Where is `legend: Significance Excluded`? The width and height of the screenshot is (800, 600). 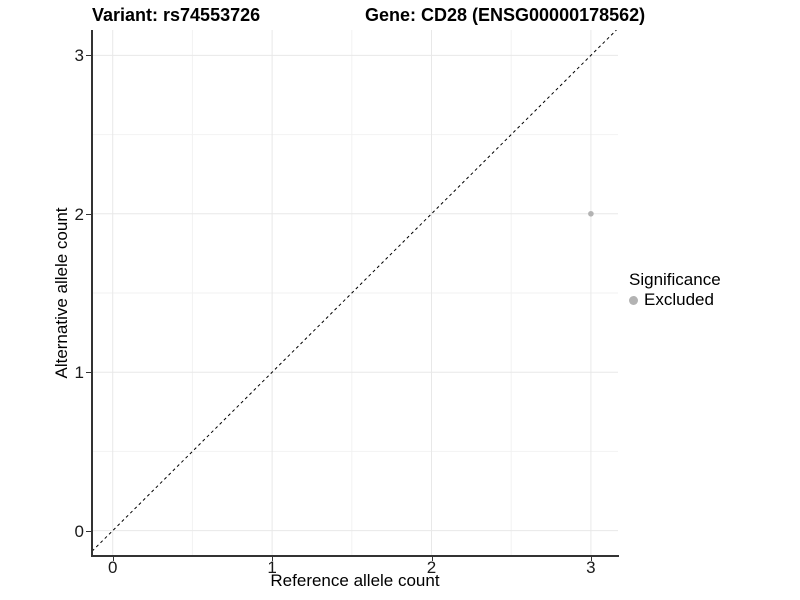 legend: Significance Excluded is located at coordinates (675, 290).